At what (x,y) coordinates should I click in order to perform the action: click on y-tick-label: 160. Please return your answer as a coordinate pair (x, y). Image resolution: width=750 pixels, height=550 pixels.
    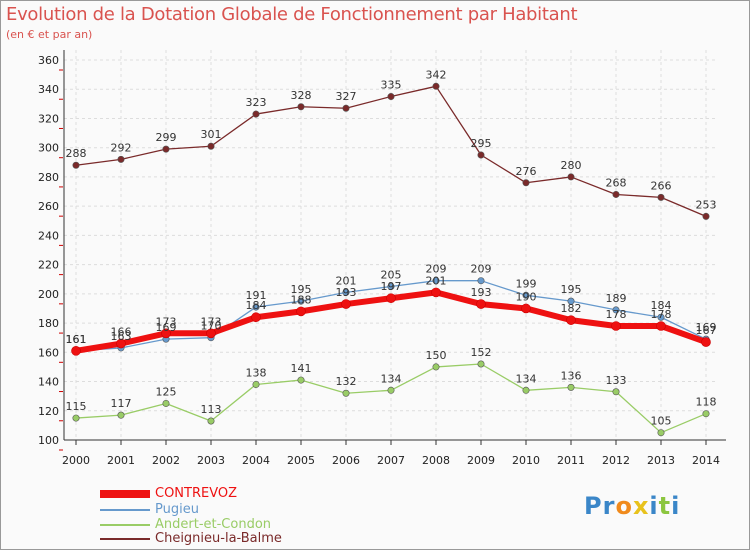
    Looking at the image, I should click on (48, 352).